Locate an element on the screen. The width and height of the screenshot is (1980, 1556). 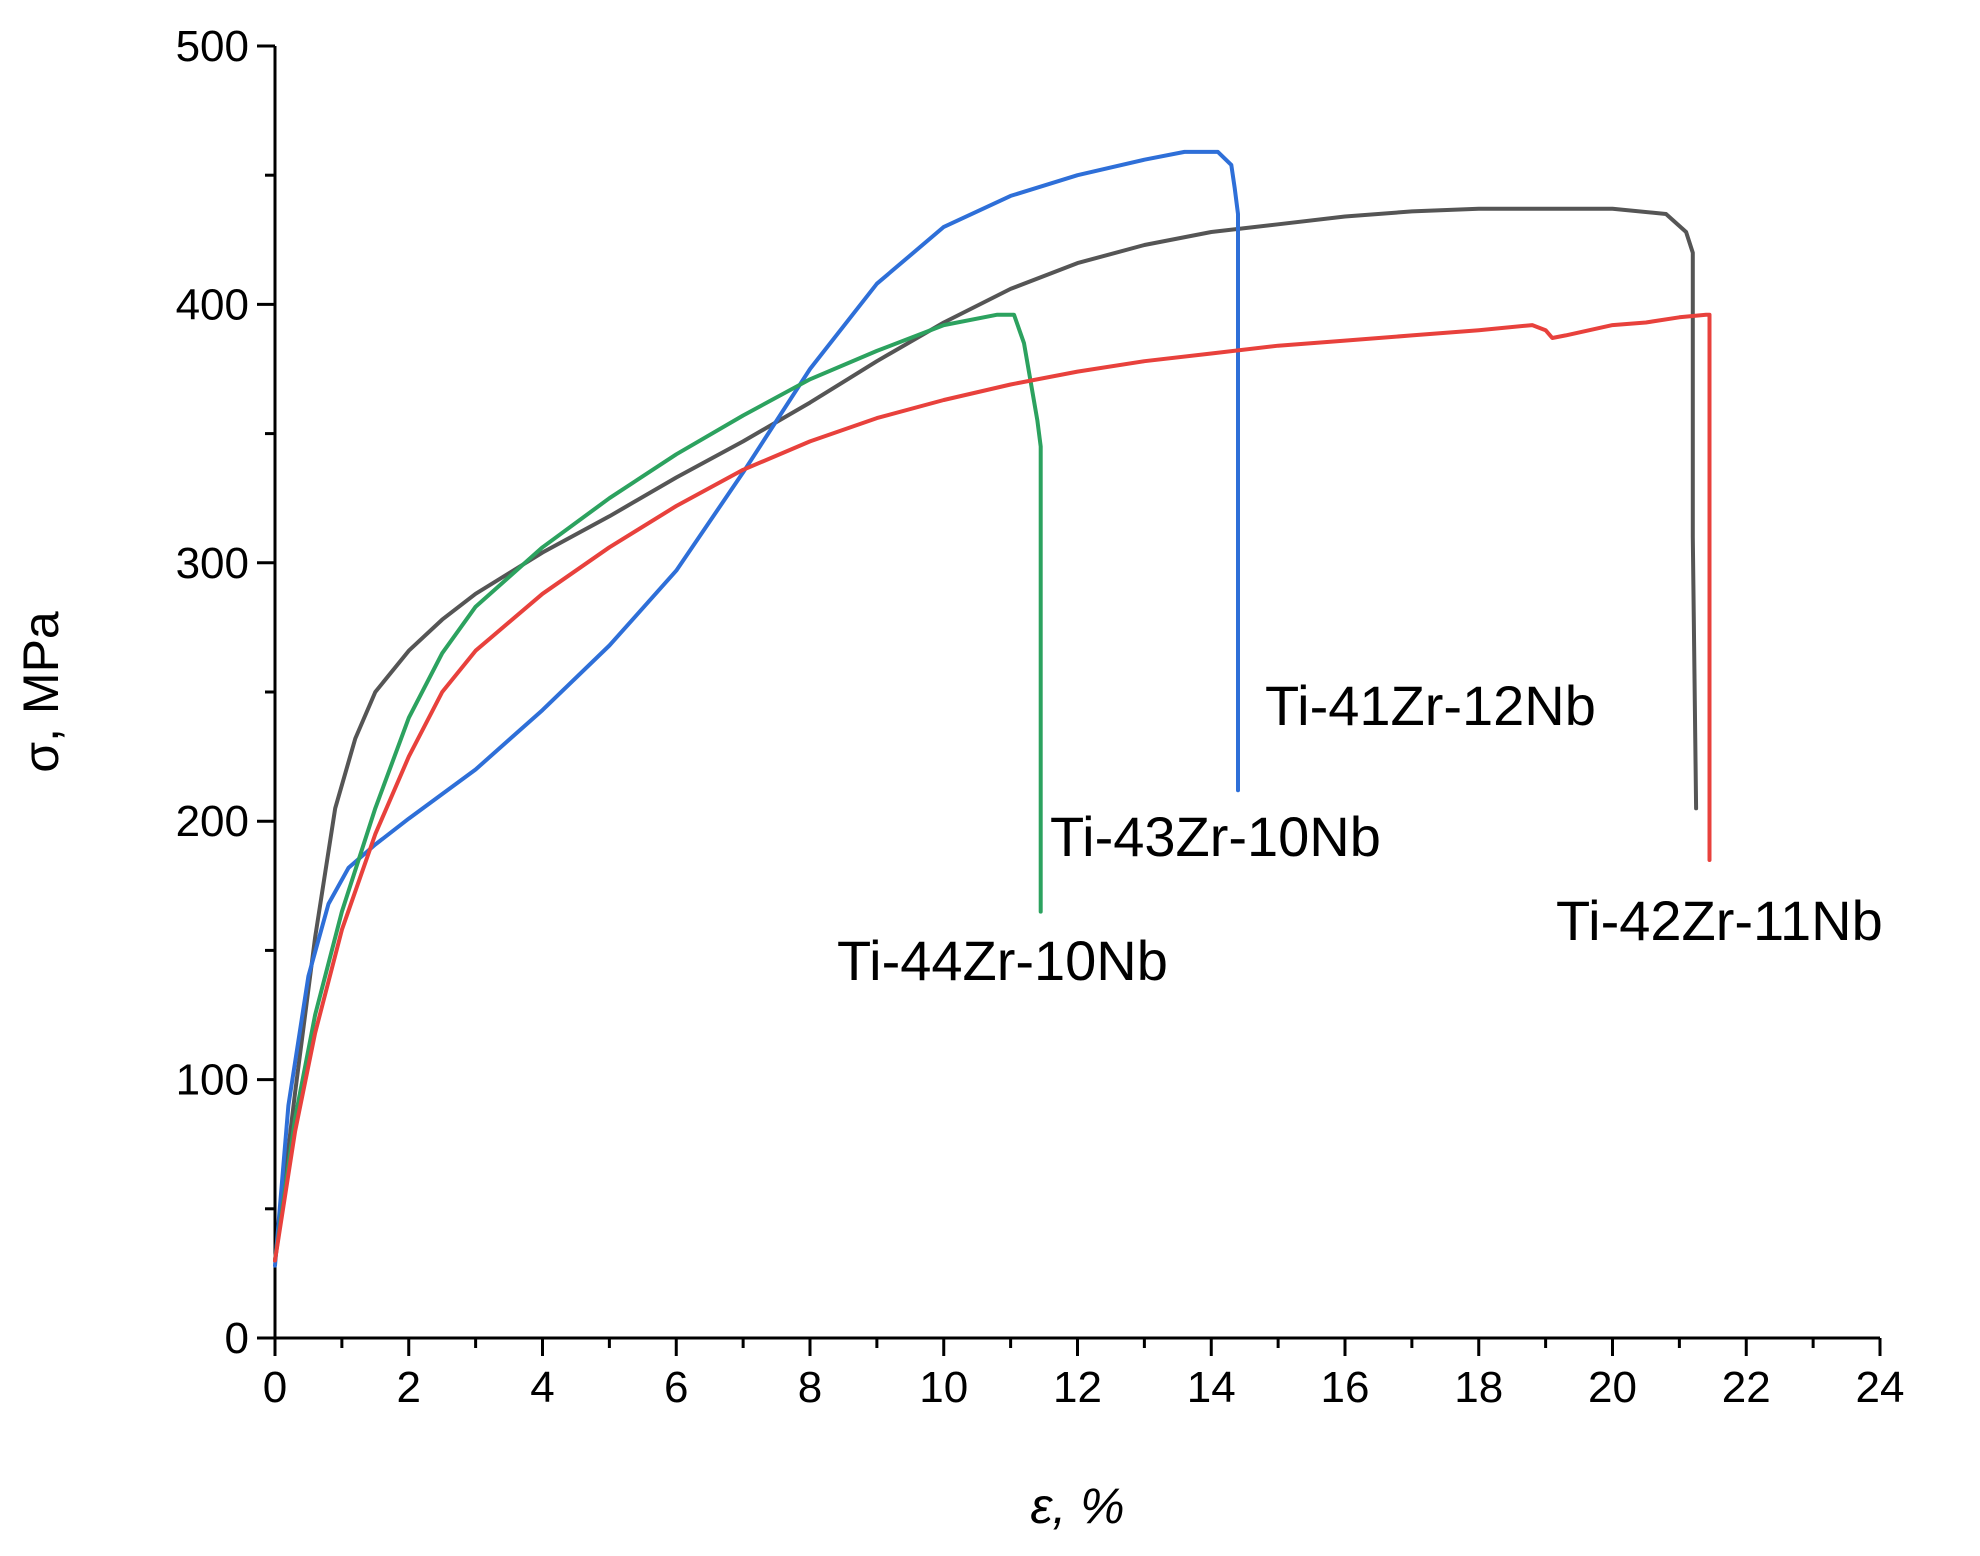
x-tick-label: 8 is located at coordinates (810, 1387).